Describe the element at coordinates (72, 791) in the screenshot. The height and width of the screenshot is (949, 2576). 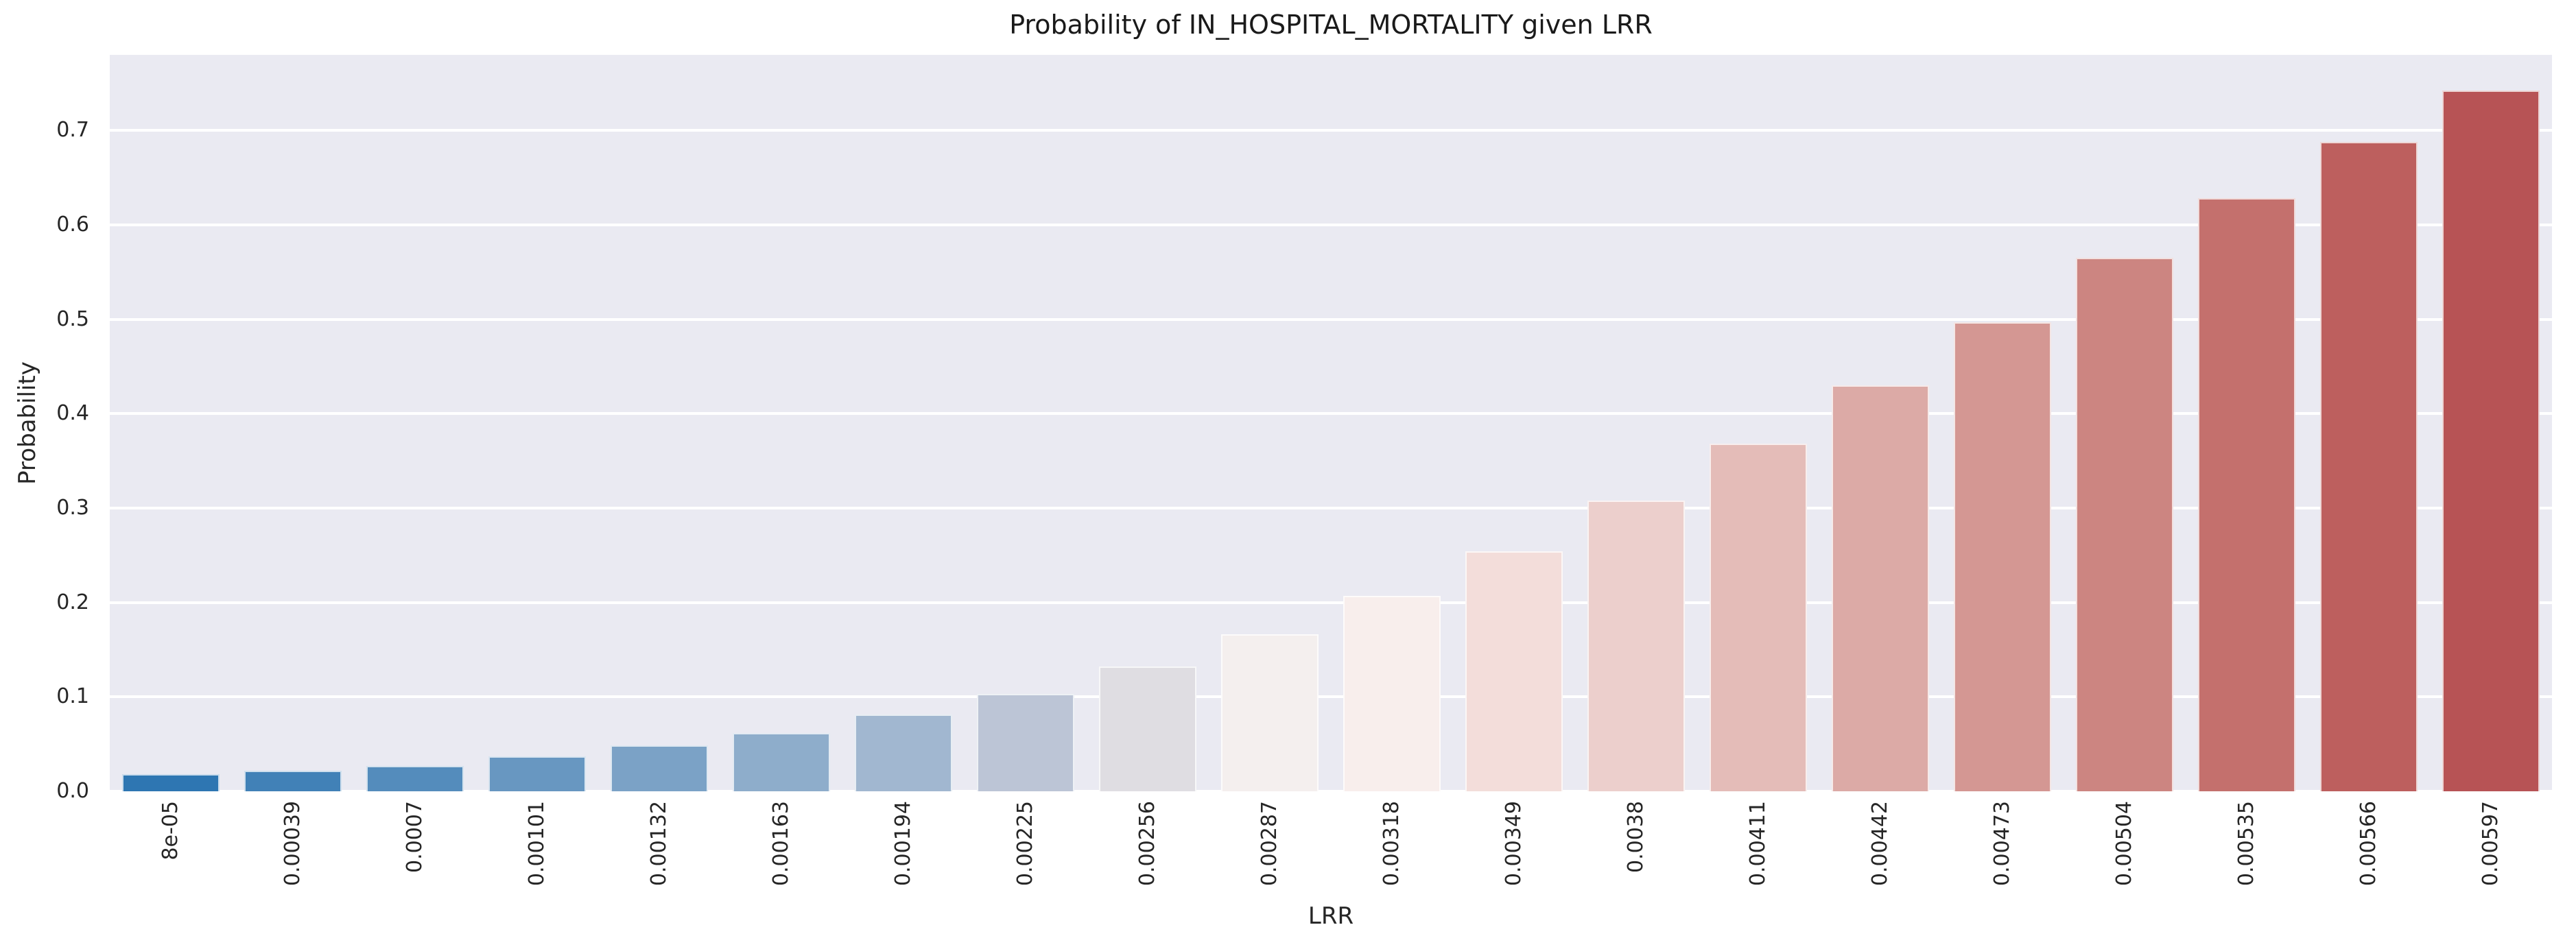
I see `y-tick-label: 0.0` at that location.